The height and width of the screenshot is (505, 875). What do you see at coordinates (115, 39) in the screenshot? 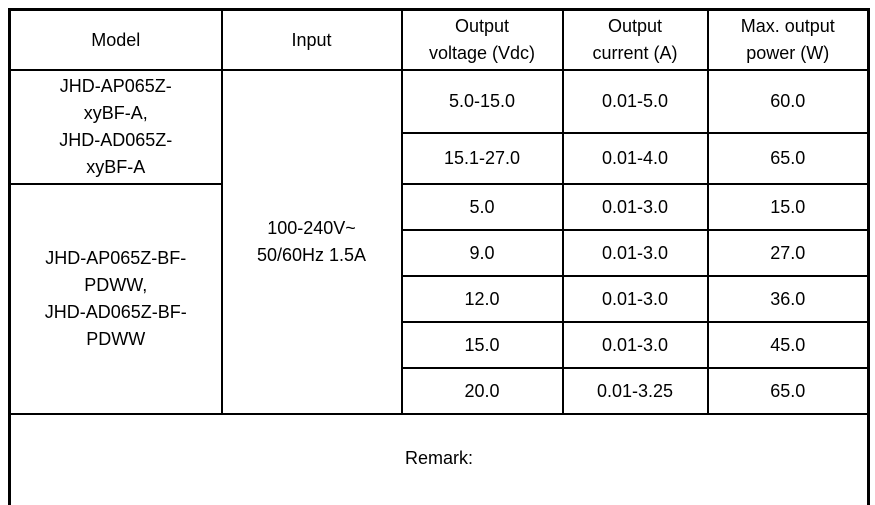
I see `header-model: Model` at bounding box center [115, 39].